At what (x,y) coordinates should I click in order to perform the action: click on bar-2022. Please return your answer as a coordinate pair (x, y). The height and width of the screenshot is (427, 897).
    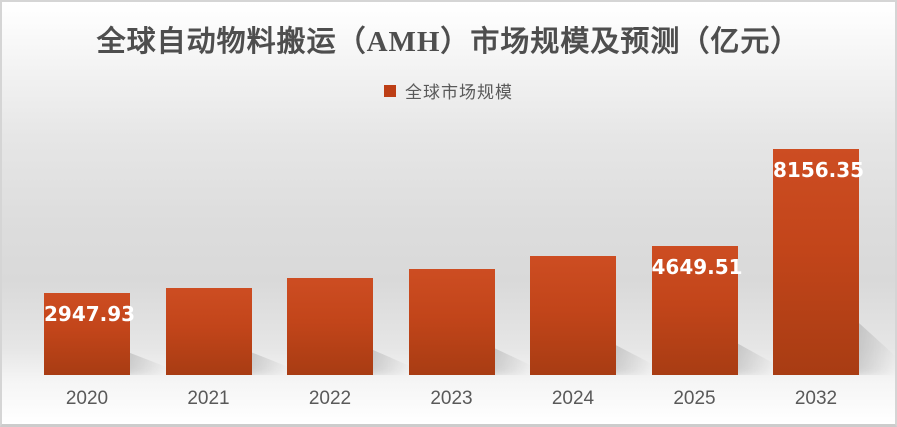
    Looking at the image, I should click on (330, 326).